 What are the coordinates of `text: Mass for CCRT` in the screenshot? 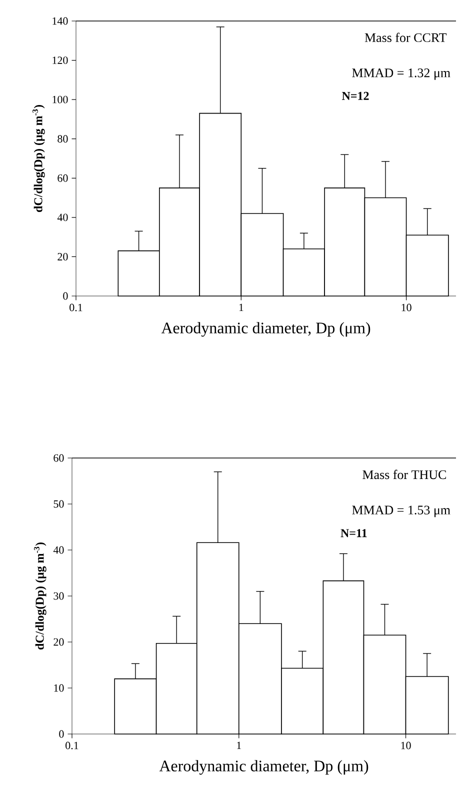 It's located at (405, 37).